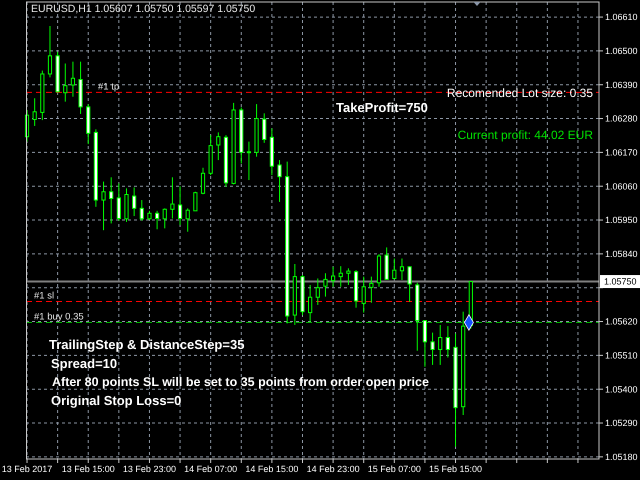 This screenshot has height=480, width=640. What do you see at coordinates (455, 469) in the screenshot?
I see `x-tick-label: 15 Feb 15:00` at bounding box center [455, 469].